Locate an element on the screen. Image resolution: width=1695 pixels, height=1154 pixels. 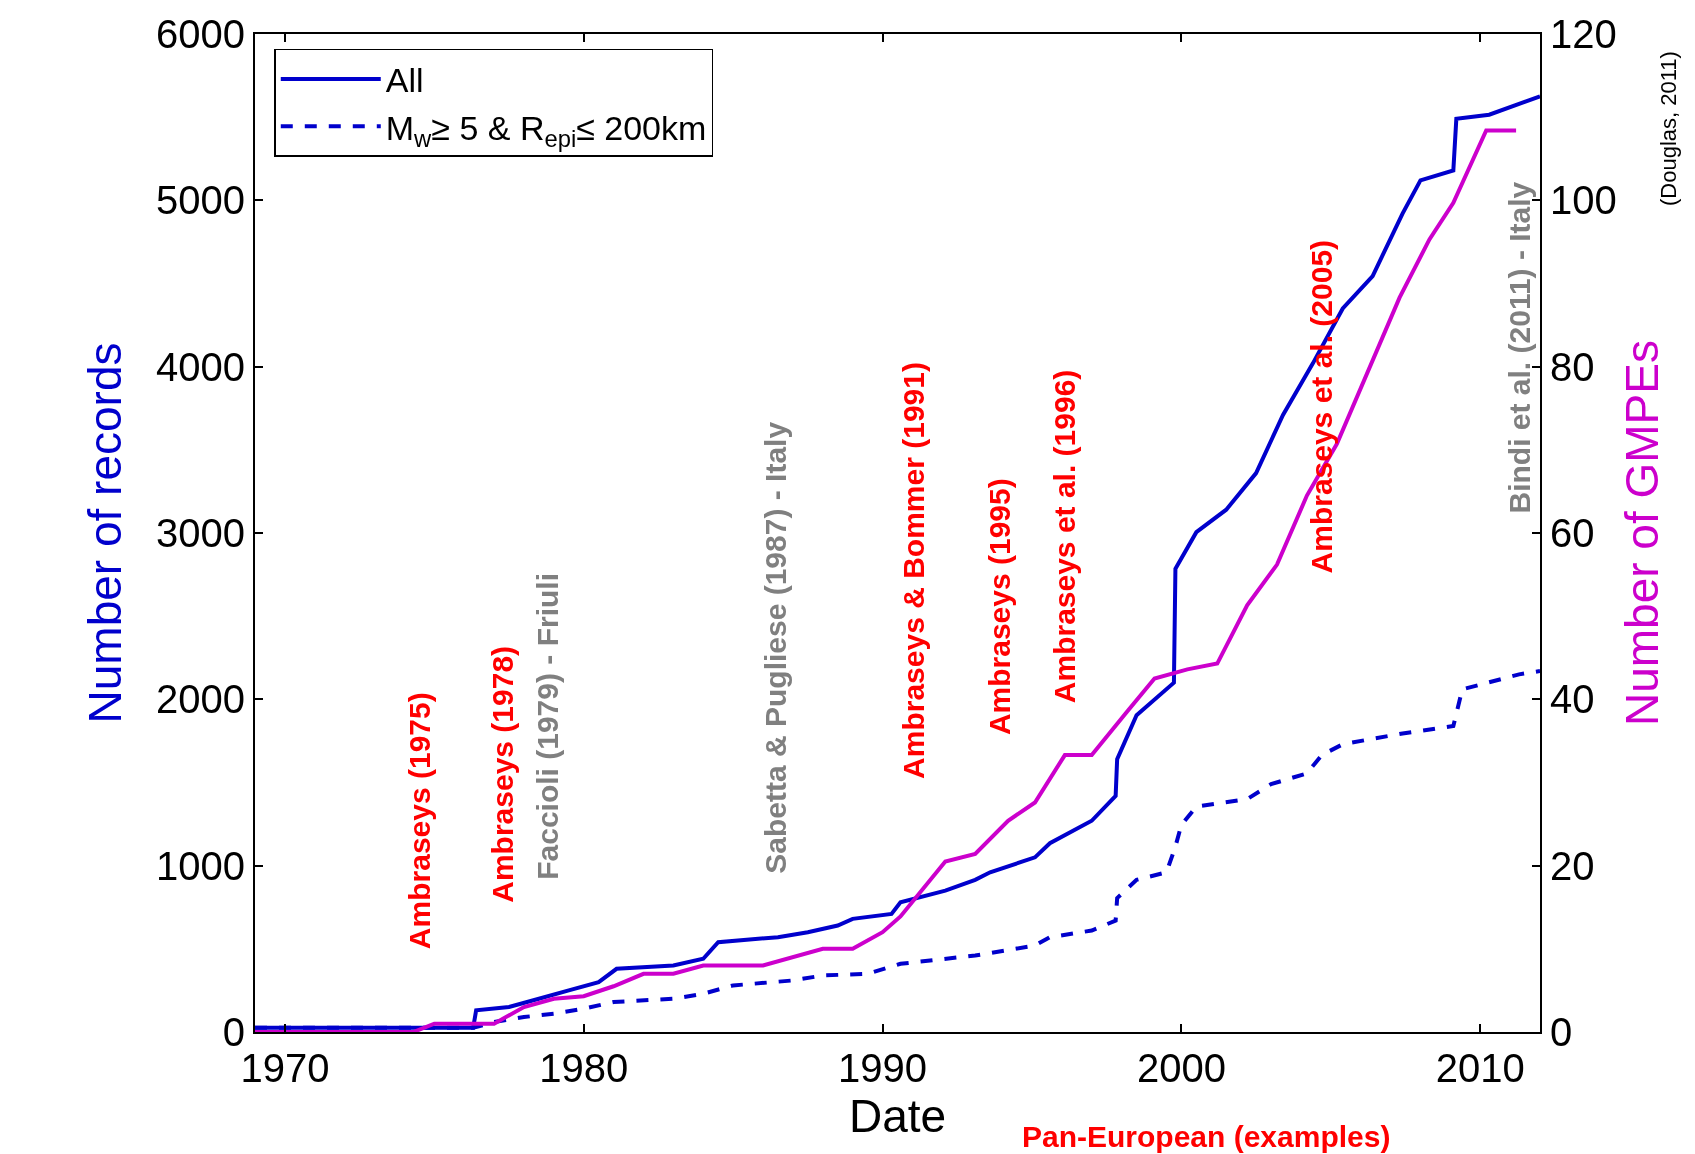
y-tick-label: 1000 is located at coordinates (200, 865).